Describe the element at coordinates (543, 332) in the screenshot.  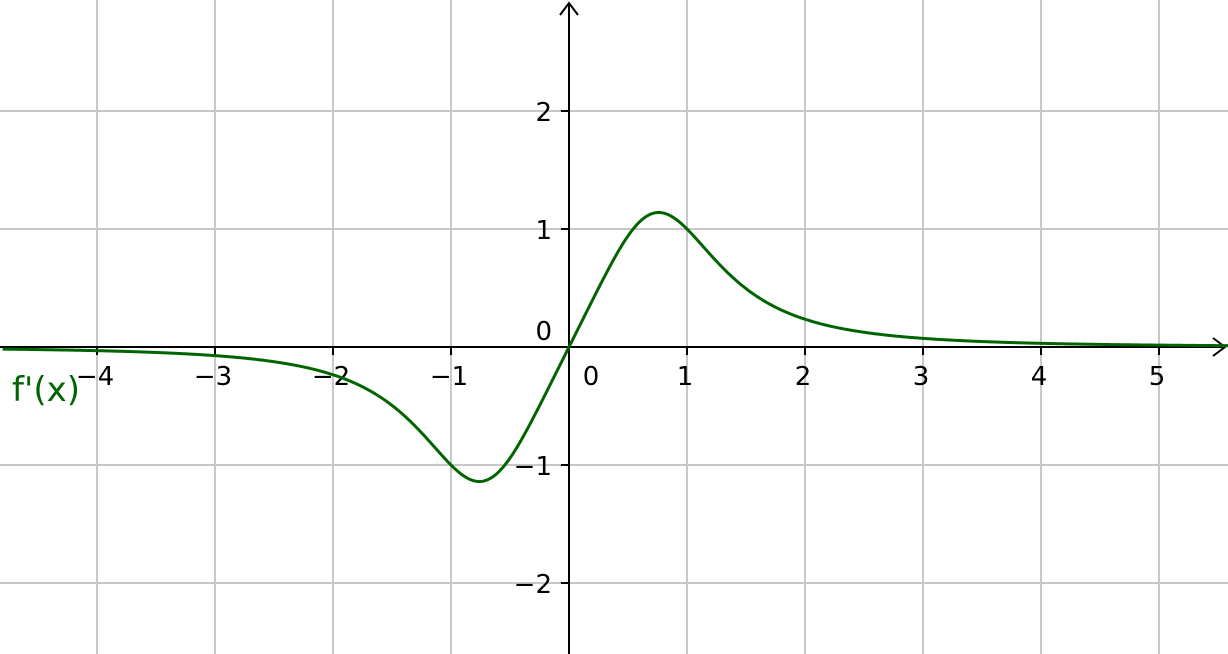
I see `y-tick-label: 0` at that location.